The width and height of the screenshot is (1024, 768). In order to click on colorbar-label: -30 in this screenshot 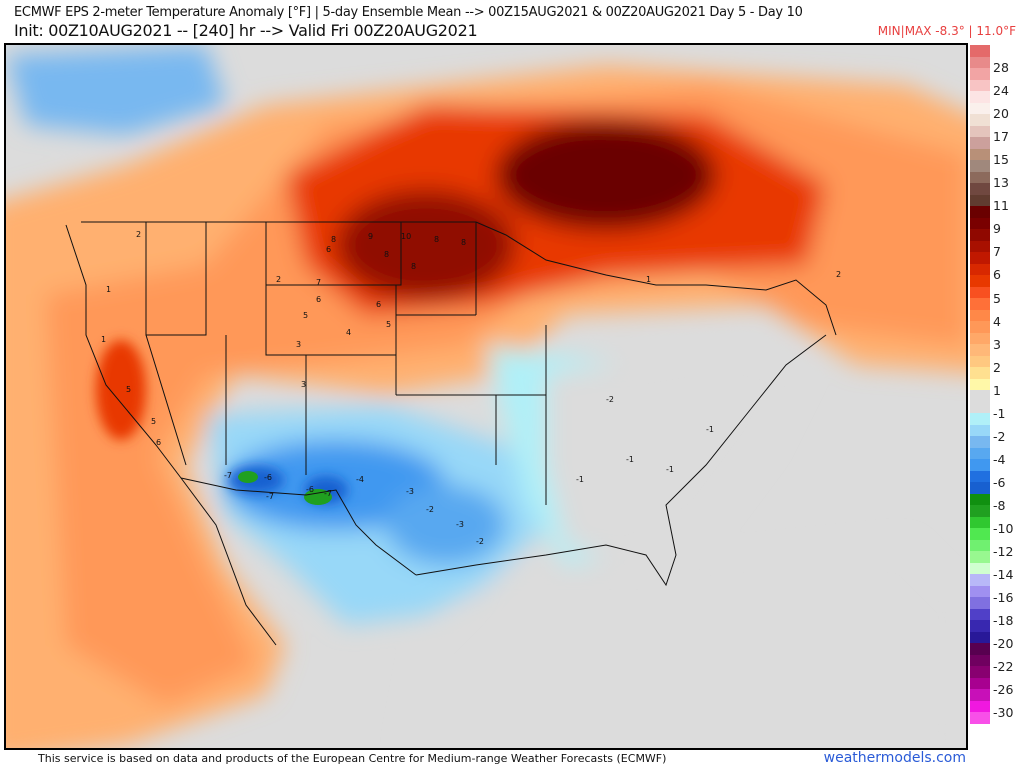, I will do `click(1003, 713)`.